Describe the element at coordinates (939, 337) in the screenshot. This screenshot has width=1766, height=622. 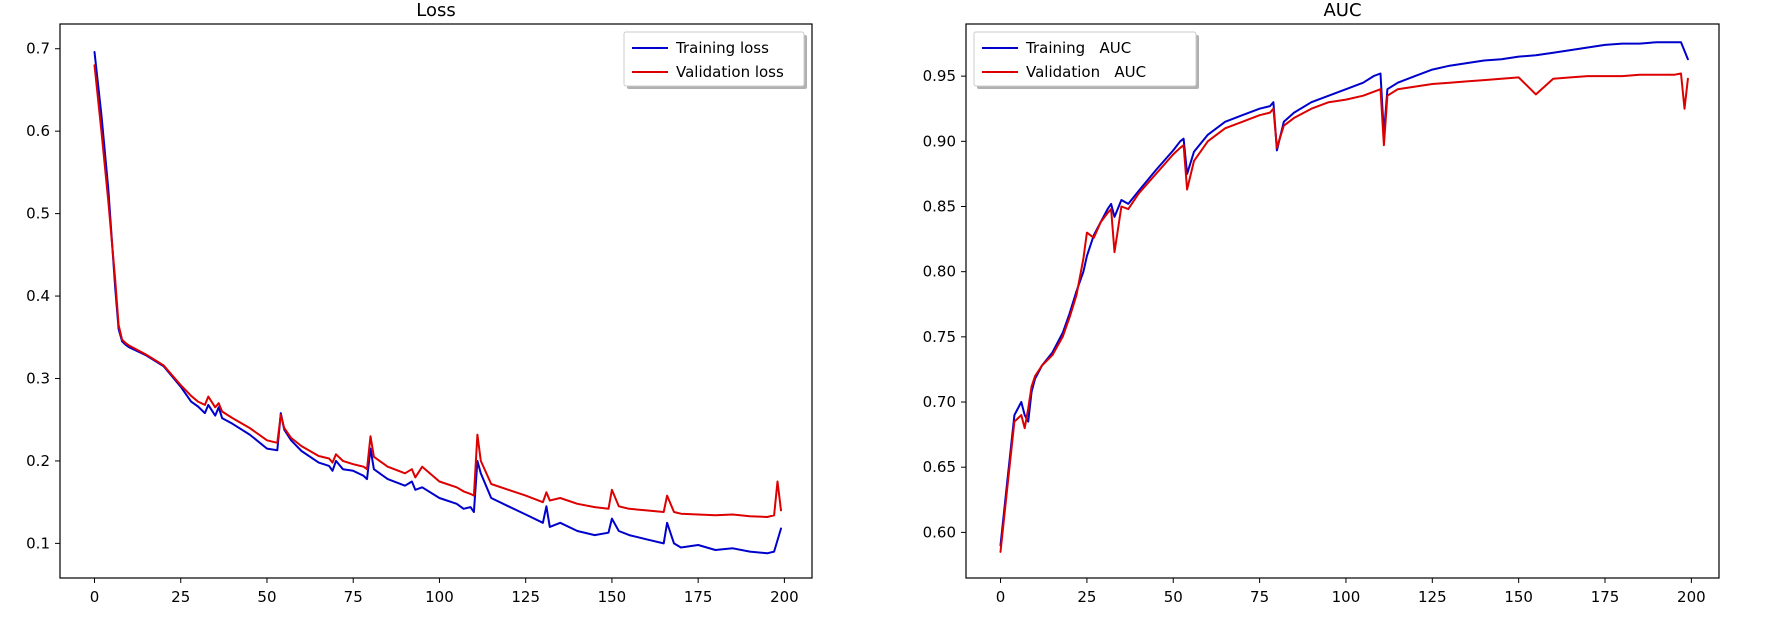
I see `y-tick-label: 0.75` at that location.